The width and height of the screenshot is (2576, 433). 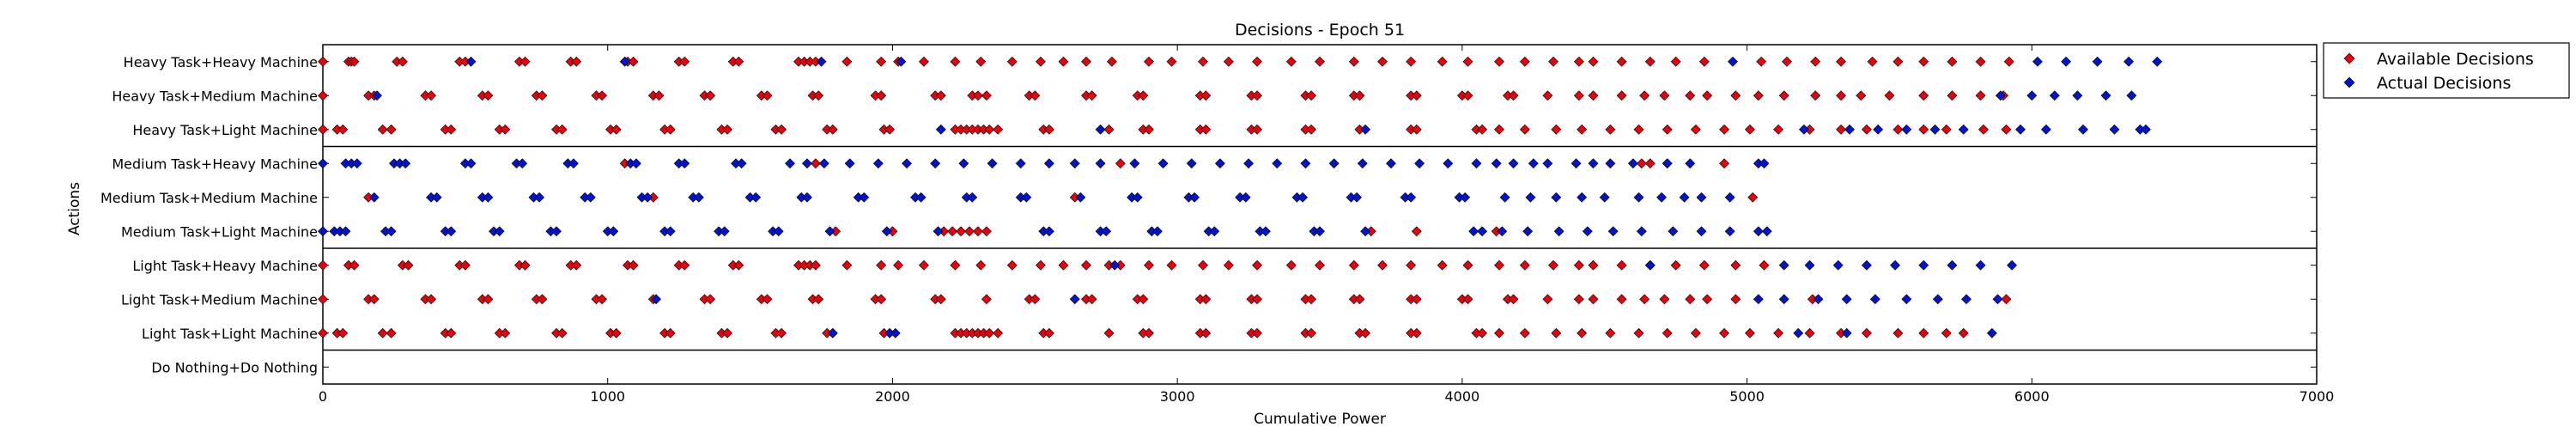 What do you see at coordinates (215, 164) in the screenshot?
I see `y-tick-label: Medium Task+Heavy Machine` at bounding box center [215, 164].